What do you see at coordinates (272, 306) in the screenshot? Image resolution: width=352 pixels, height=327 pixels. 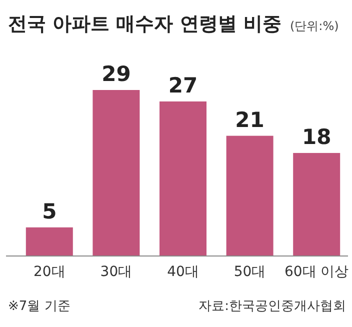 I see `text: 자료:한국공인중개사협회` at bounding box center [272, 306].